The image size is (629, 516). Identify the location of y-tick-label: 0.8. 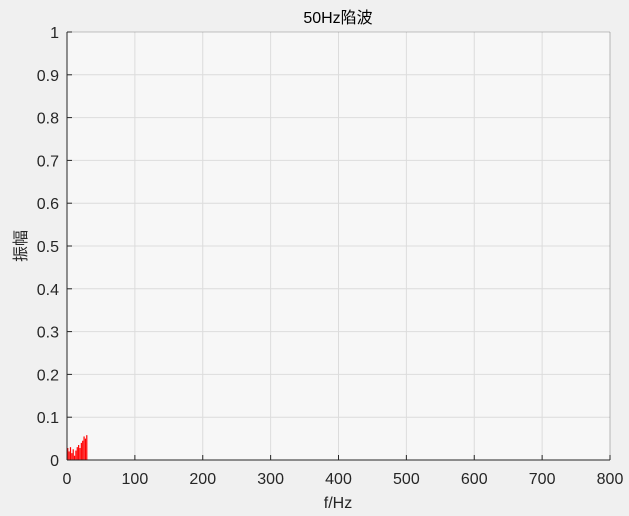
(48, 119).